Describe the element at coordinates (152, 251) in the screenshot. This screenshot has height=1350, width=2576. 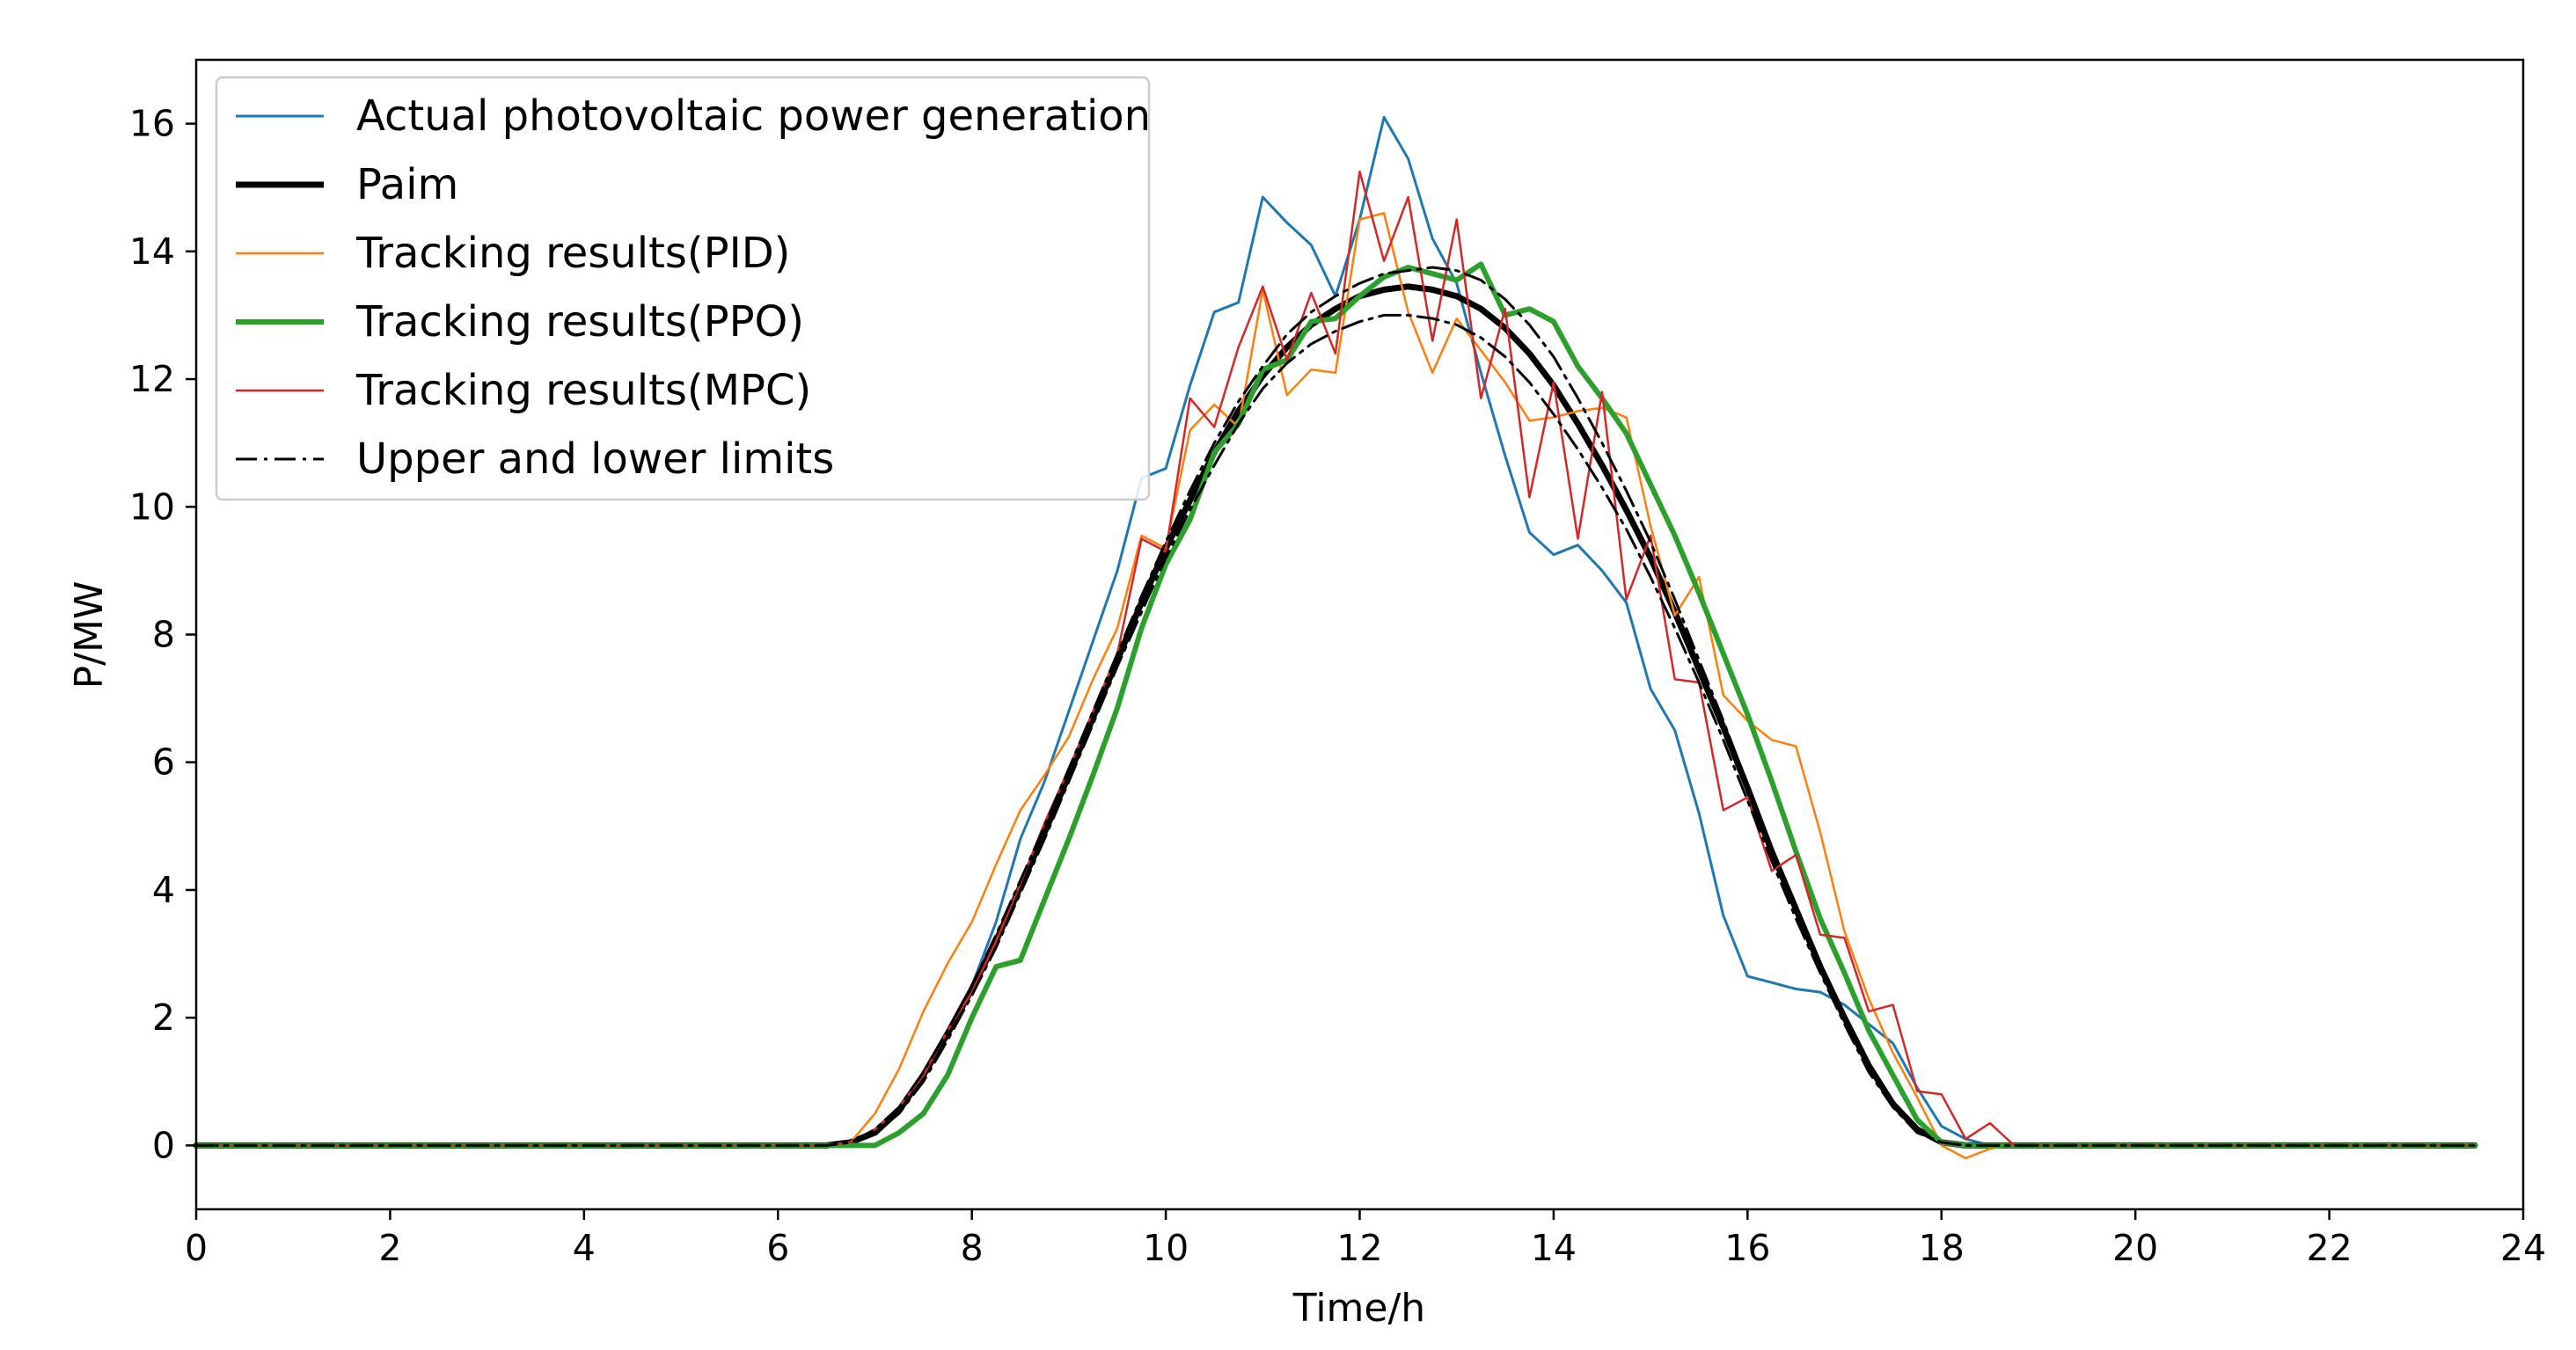
I see `y-tick-label: 14` at that location.